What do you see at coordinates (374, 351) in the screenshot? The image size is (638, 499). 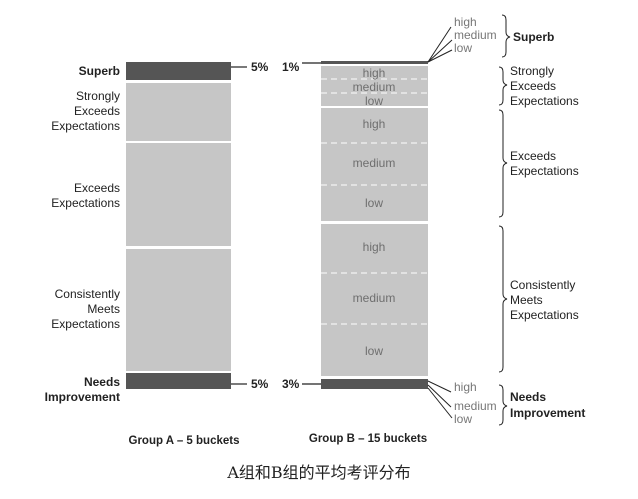 I see `b-meets-low: low` at bounding box center [374, 351].